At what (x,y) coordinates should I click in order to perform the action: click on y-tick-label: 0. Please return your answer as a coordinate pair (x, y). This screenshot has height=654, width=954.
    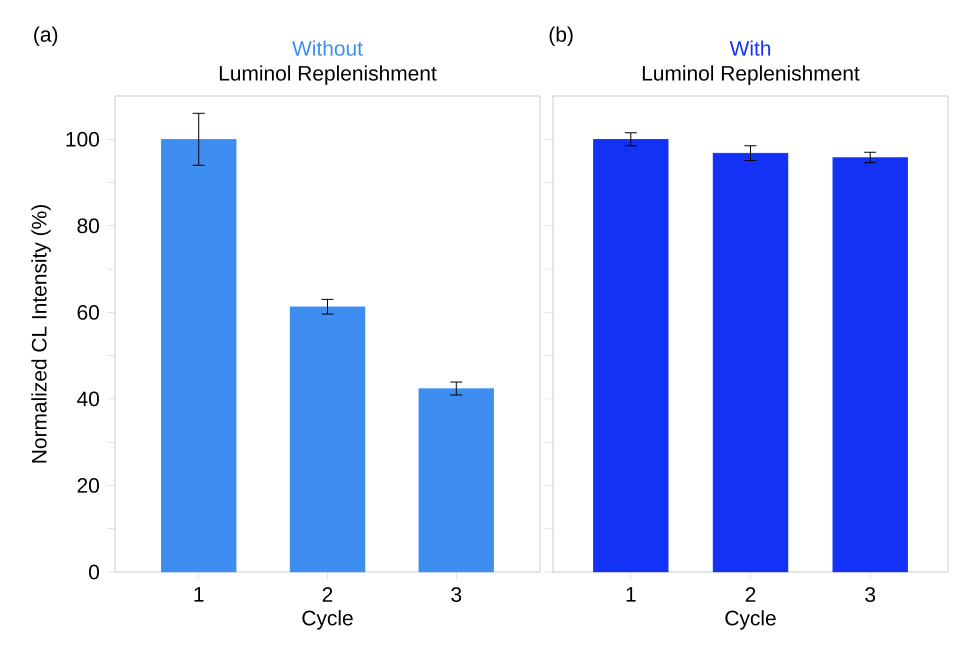
    Looking at the image, I should click on (94, 572).